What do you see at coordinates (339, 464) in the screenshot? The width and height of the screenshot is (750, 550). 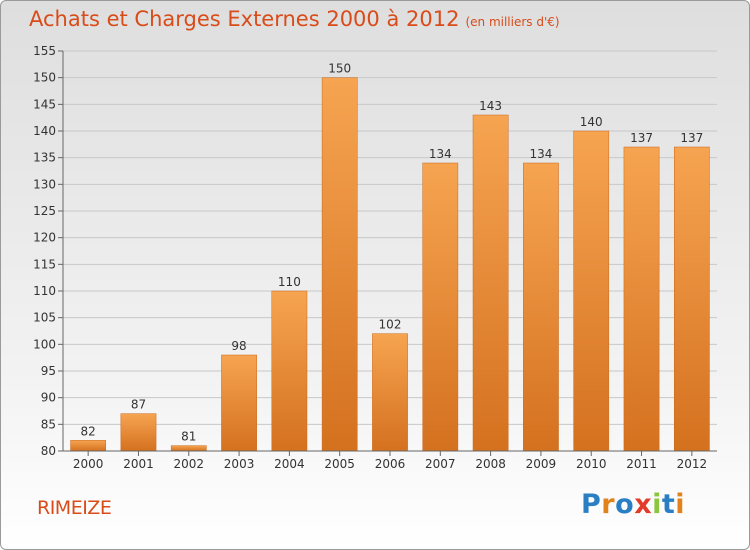 I see `x-tick-label: 2005` at bounding box center [339, 464].